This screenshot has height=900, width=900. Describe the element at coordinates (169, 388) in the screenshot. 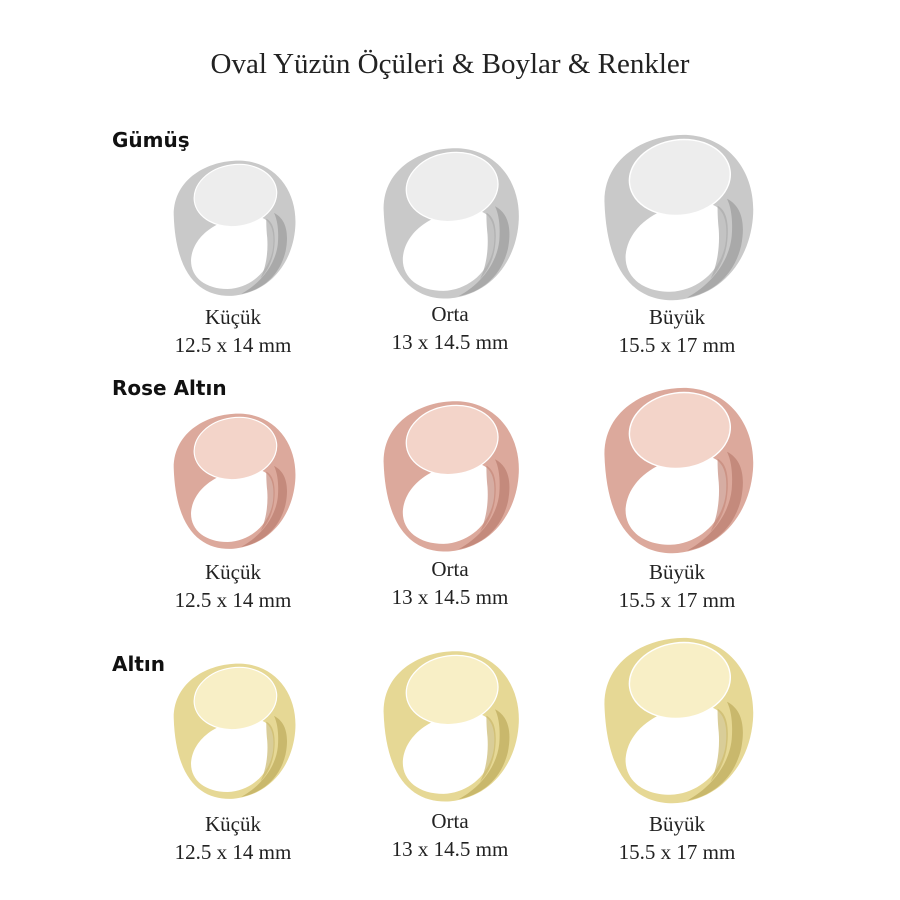

I see `row-label: Rose Altın` at that location.